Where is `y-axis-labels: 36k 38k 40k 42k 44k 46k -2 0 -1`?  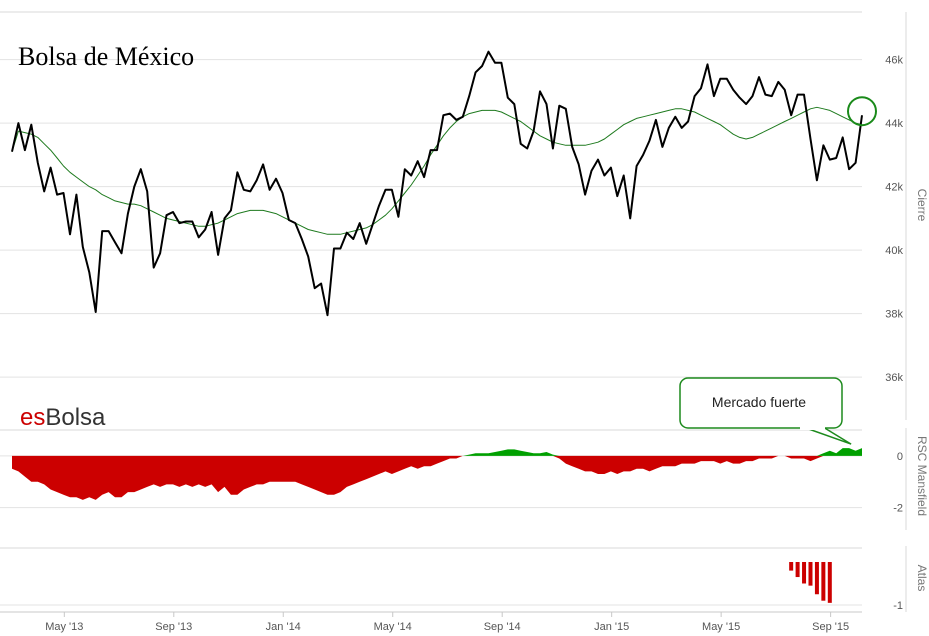
y-axis-labels: 36k 38k 40k 42k 44k 46k -2 0 -1 is located at coordinates (894, 333).